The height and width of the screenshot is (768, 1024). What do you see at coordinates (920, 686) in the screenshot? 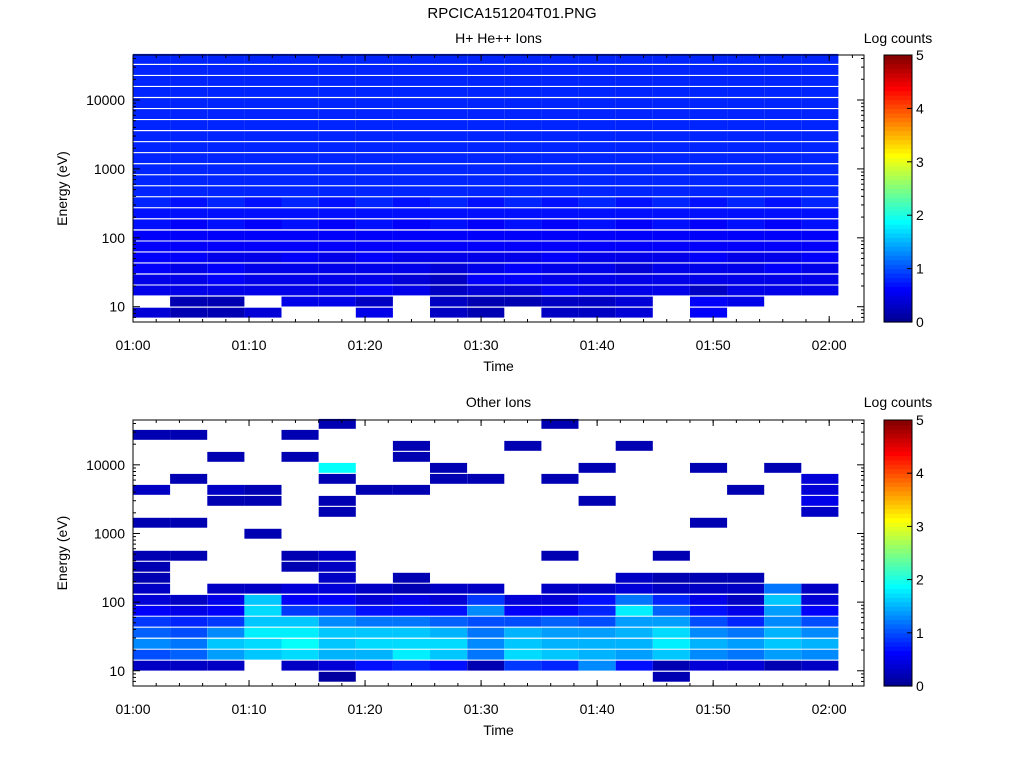
I see `colorbar-tick-label: 0` at bounding box center [920, 686].